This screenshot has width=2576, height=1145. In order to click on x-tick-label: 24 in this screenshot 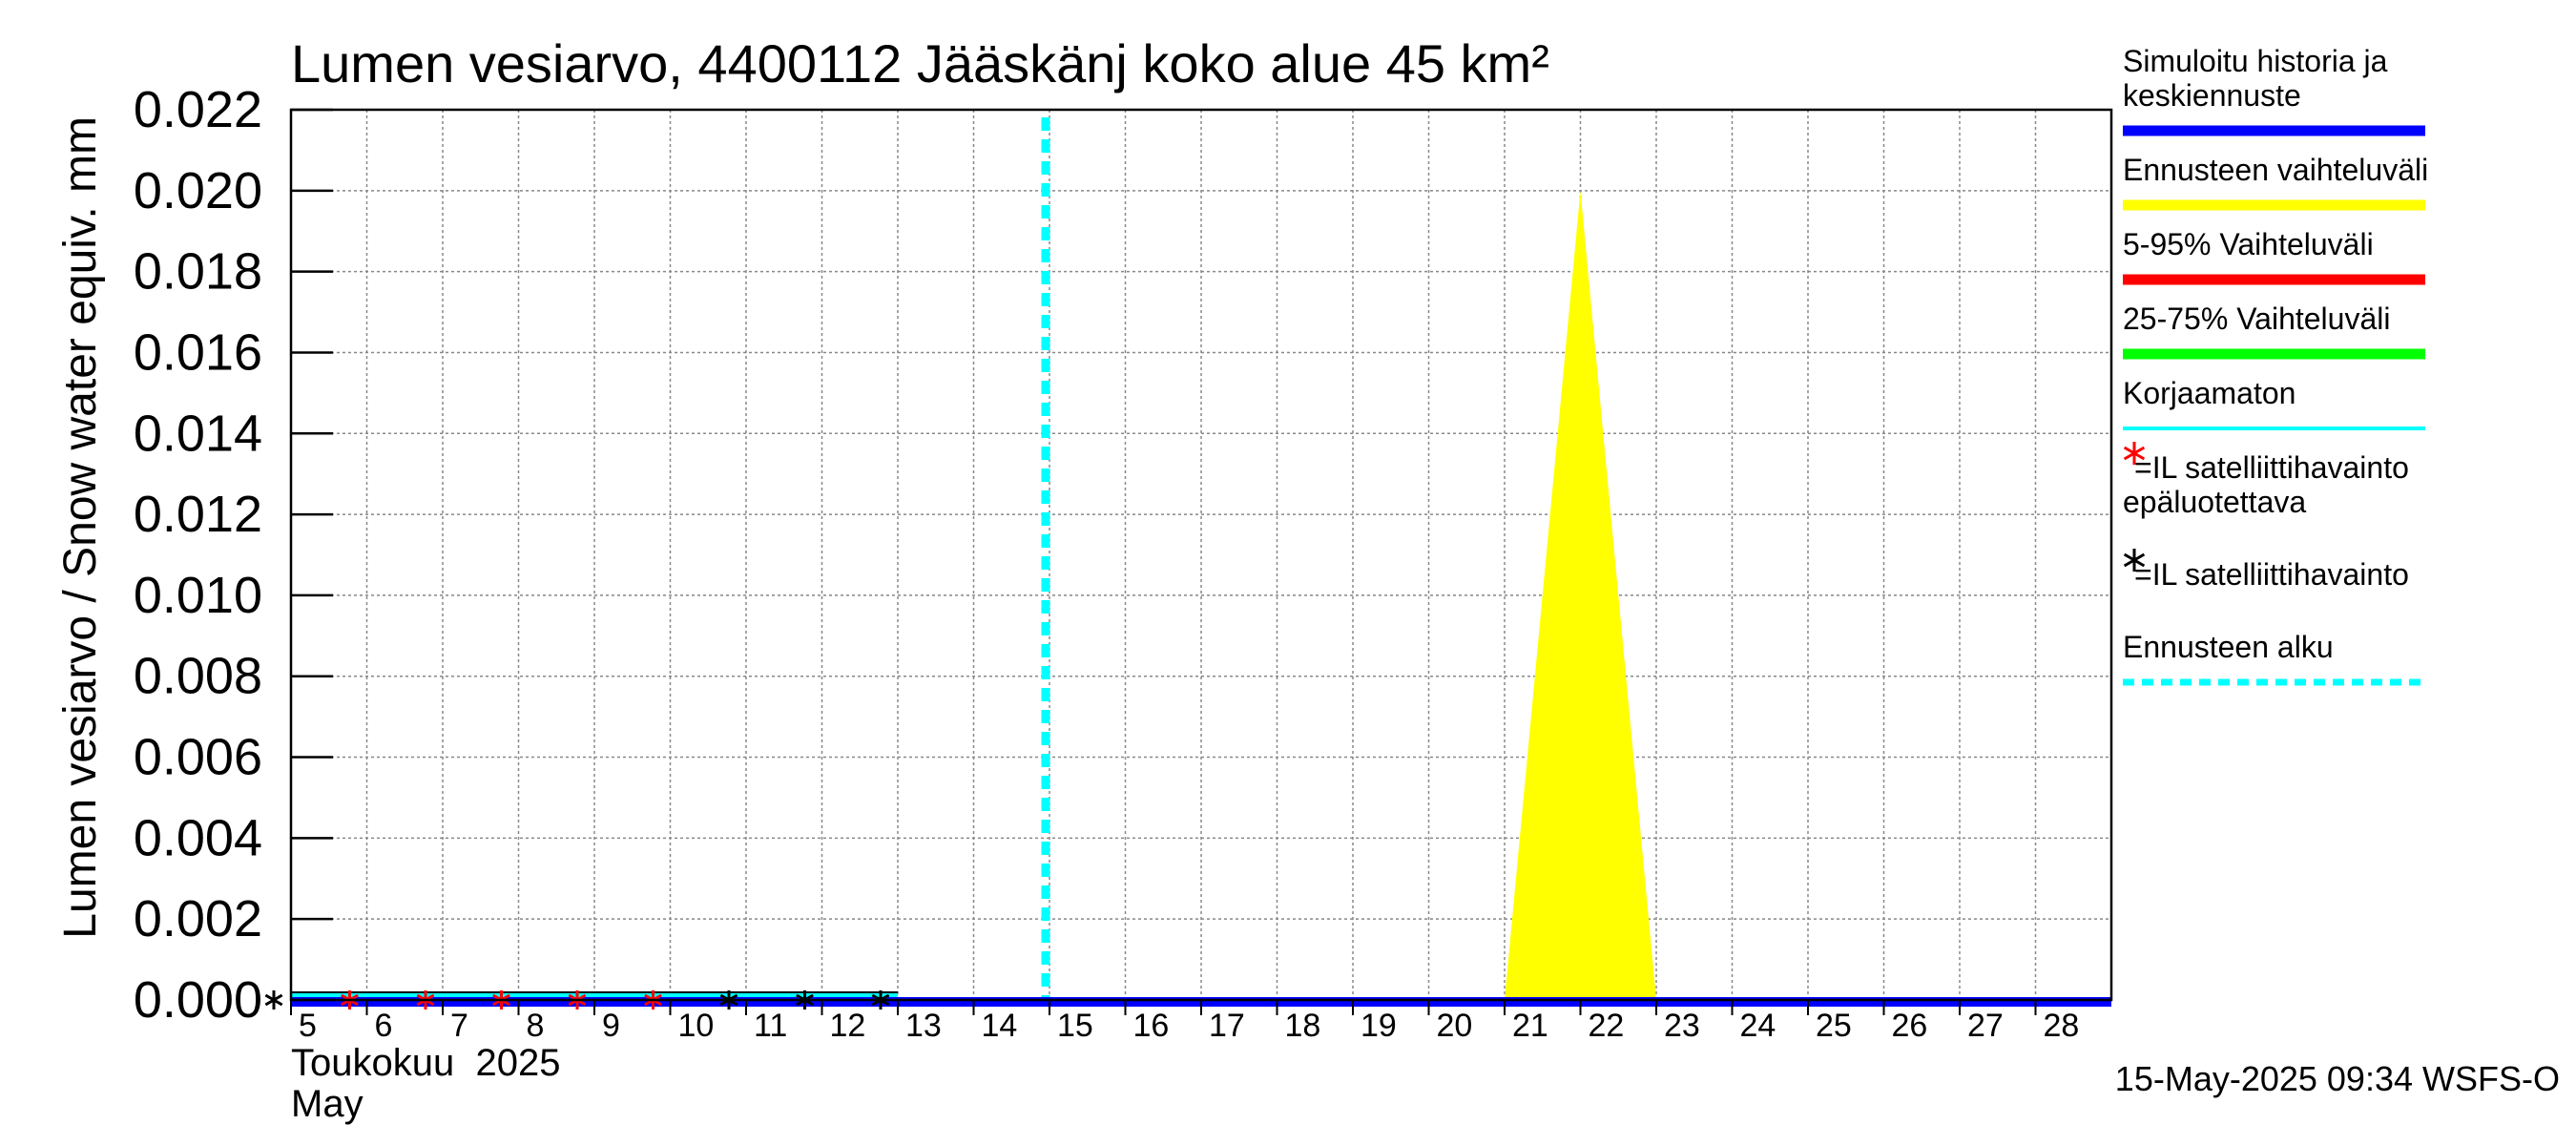, I will do `click(1758, 1026)`.